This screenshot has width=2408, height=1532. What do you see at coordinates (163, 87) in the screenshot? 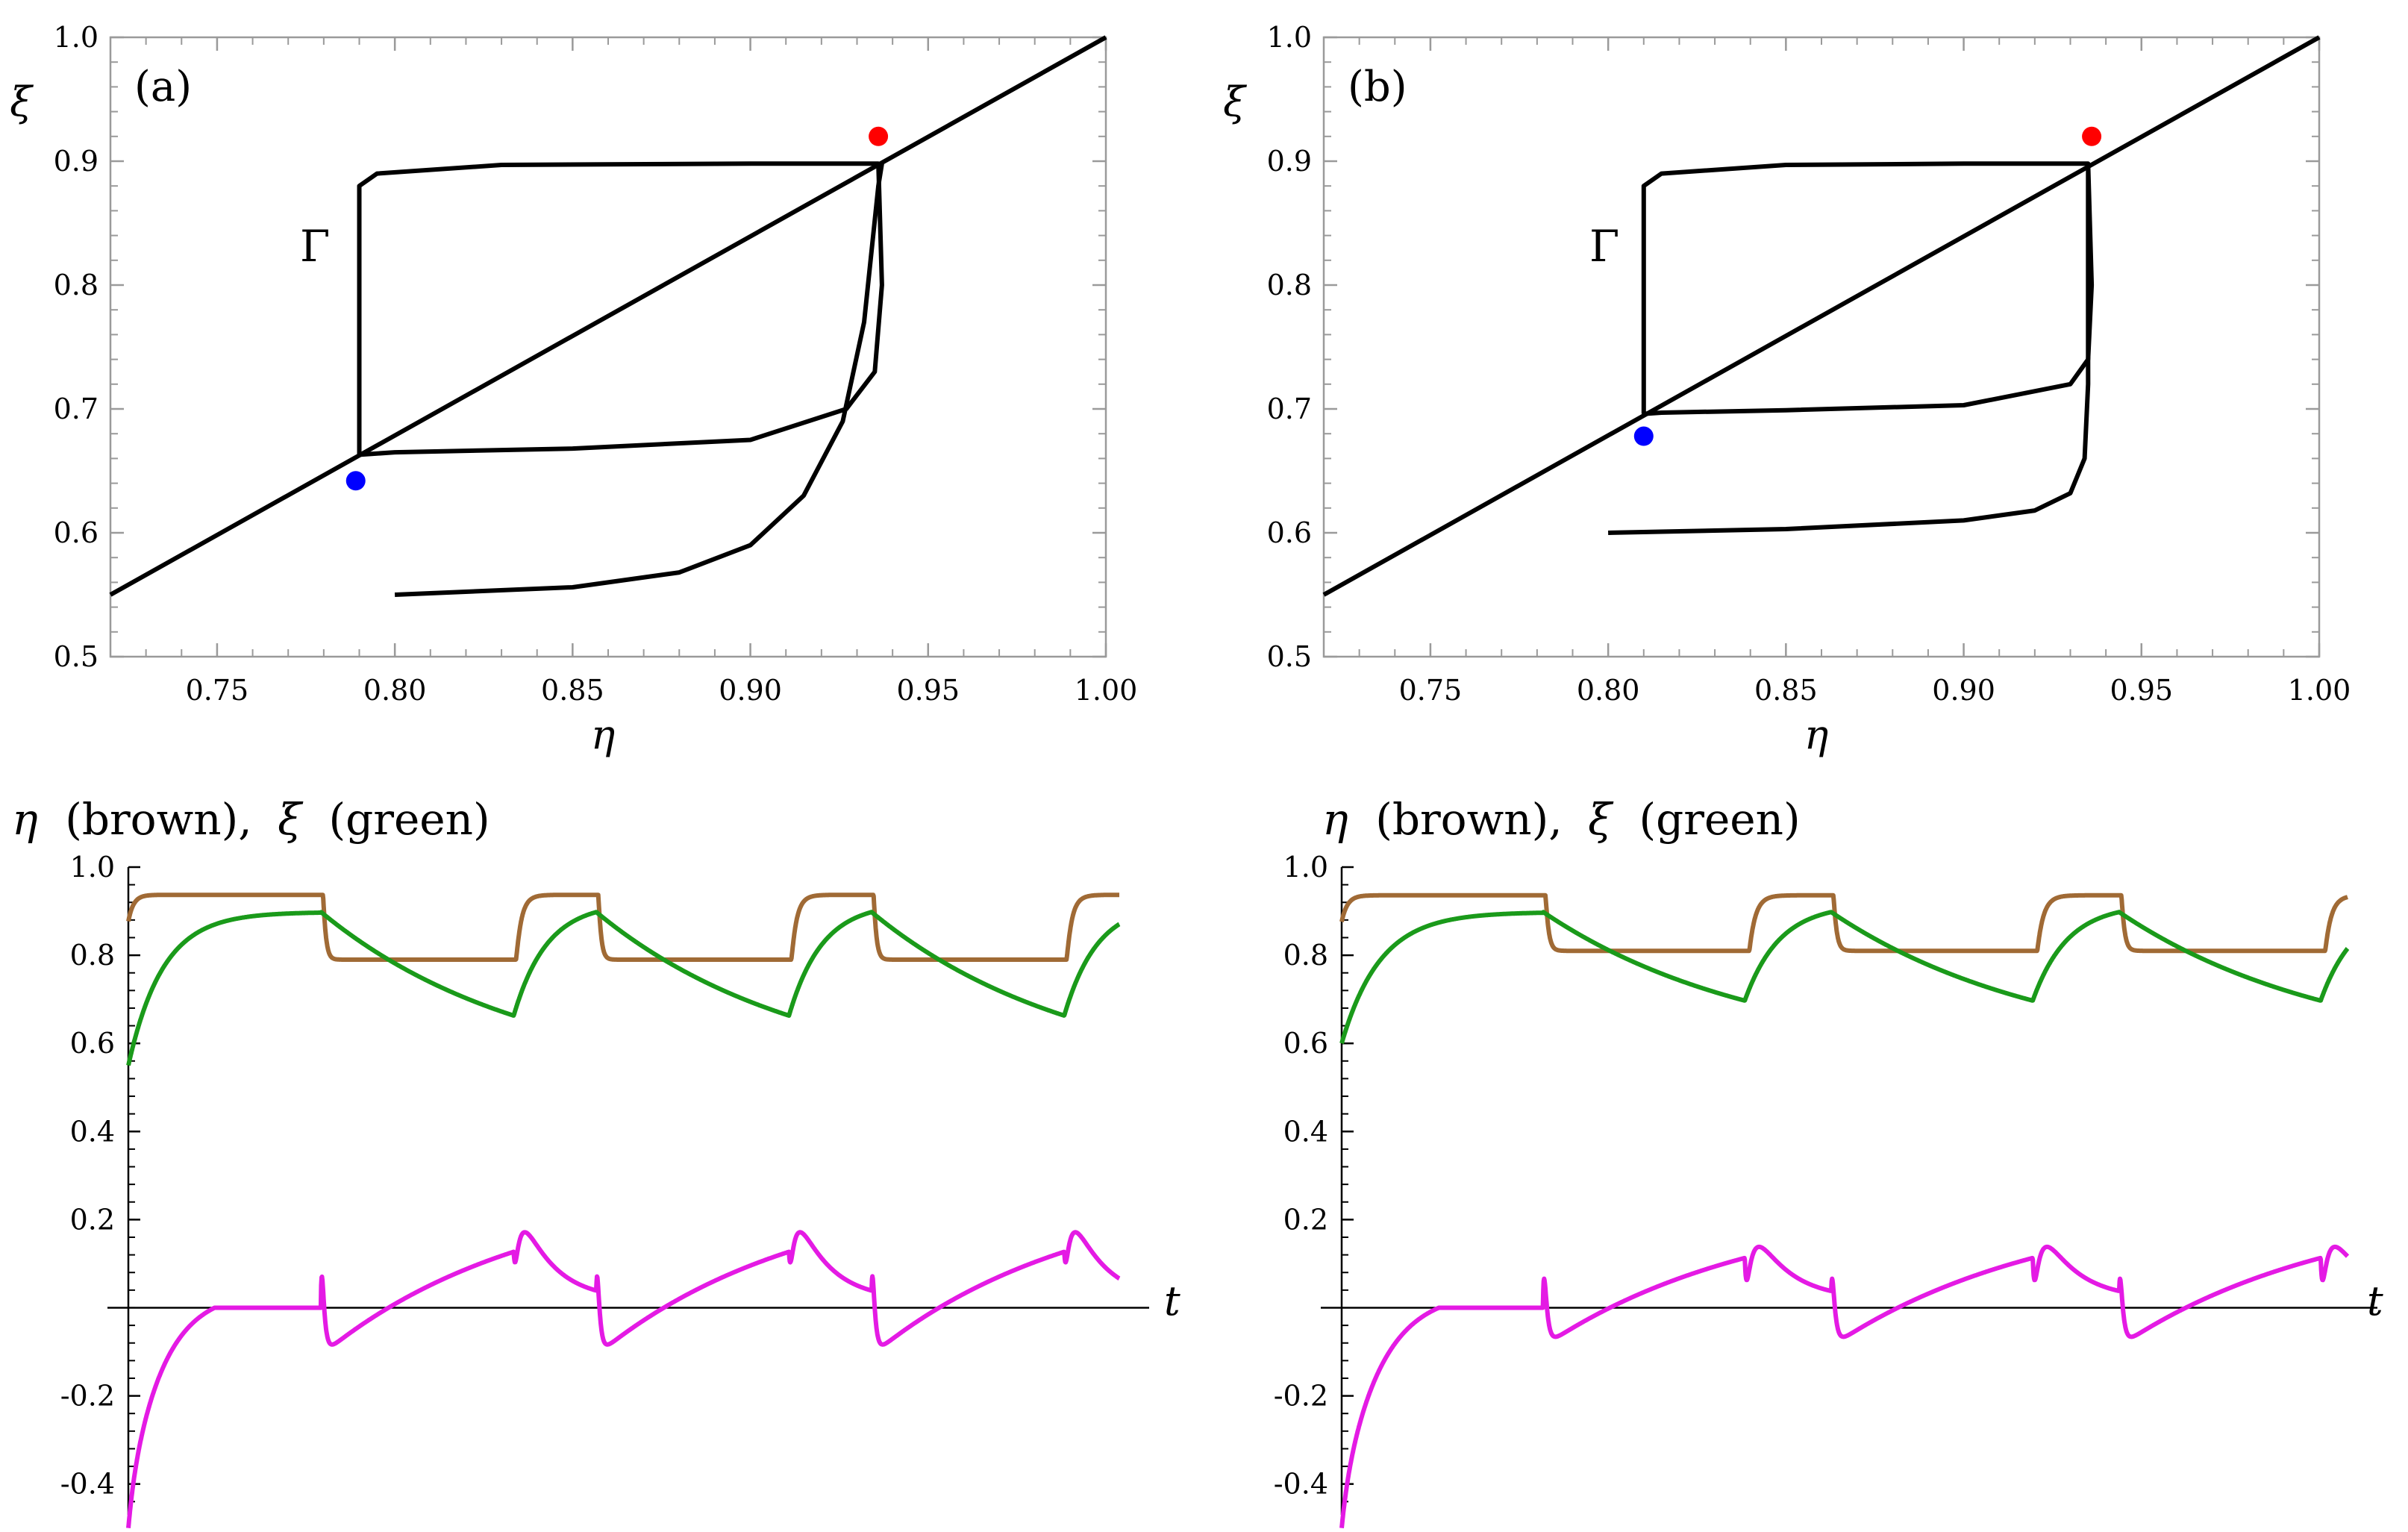
I see `panel-label: (a)` at bounding box center [163, 87].